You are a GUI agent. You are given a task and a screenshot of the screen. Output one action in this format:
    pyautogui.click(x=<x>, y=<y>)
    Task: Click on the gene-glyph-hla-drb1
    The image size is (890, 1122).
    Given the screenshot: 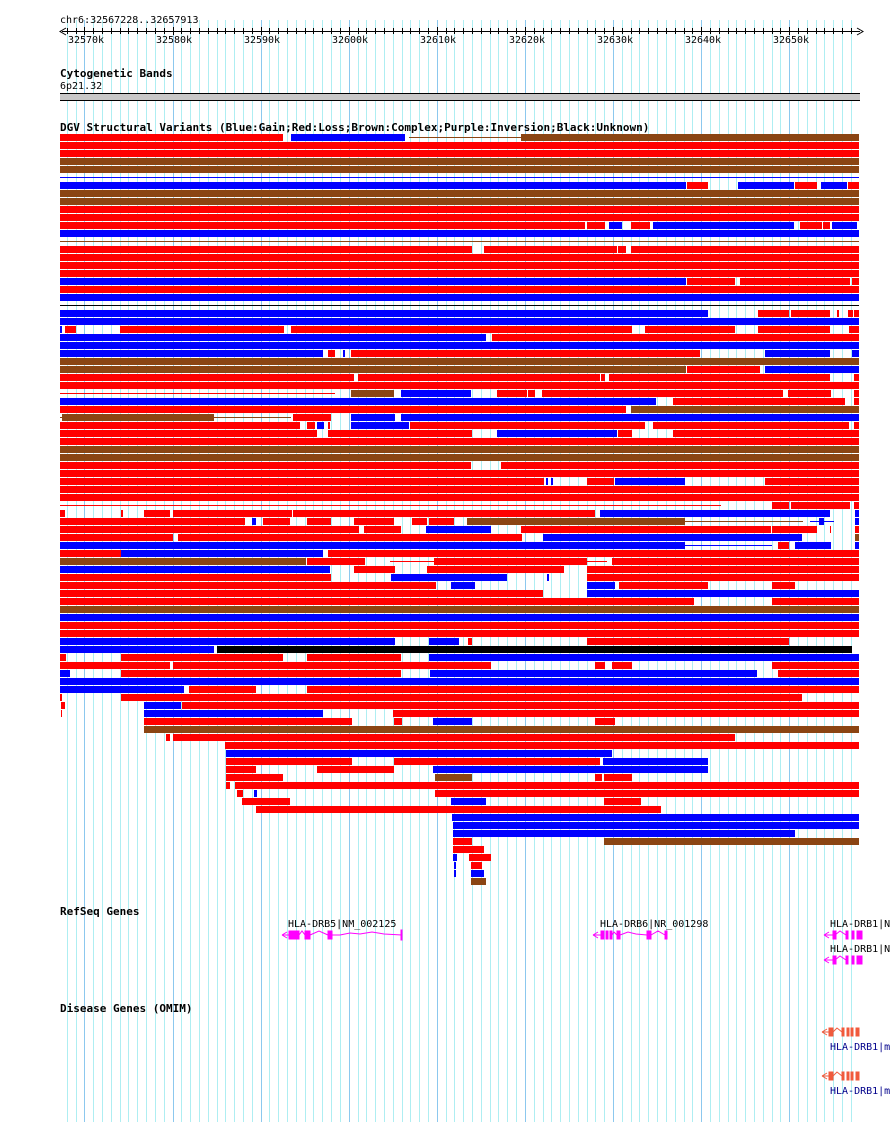 What is the action you would take?
    pyautogui.click(x=445, y=960)
    